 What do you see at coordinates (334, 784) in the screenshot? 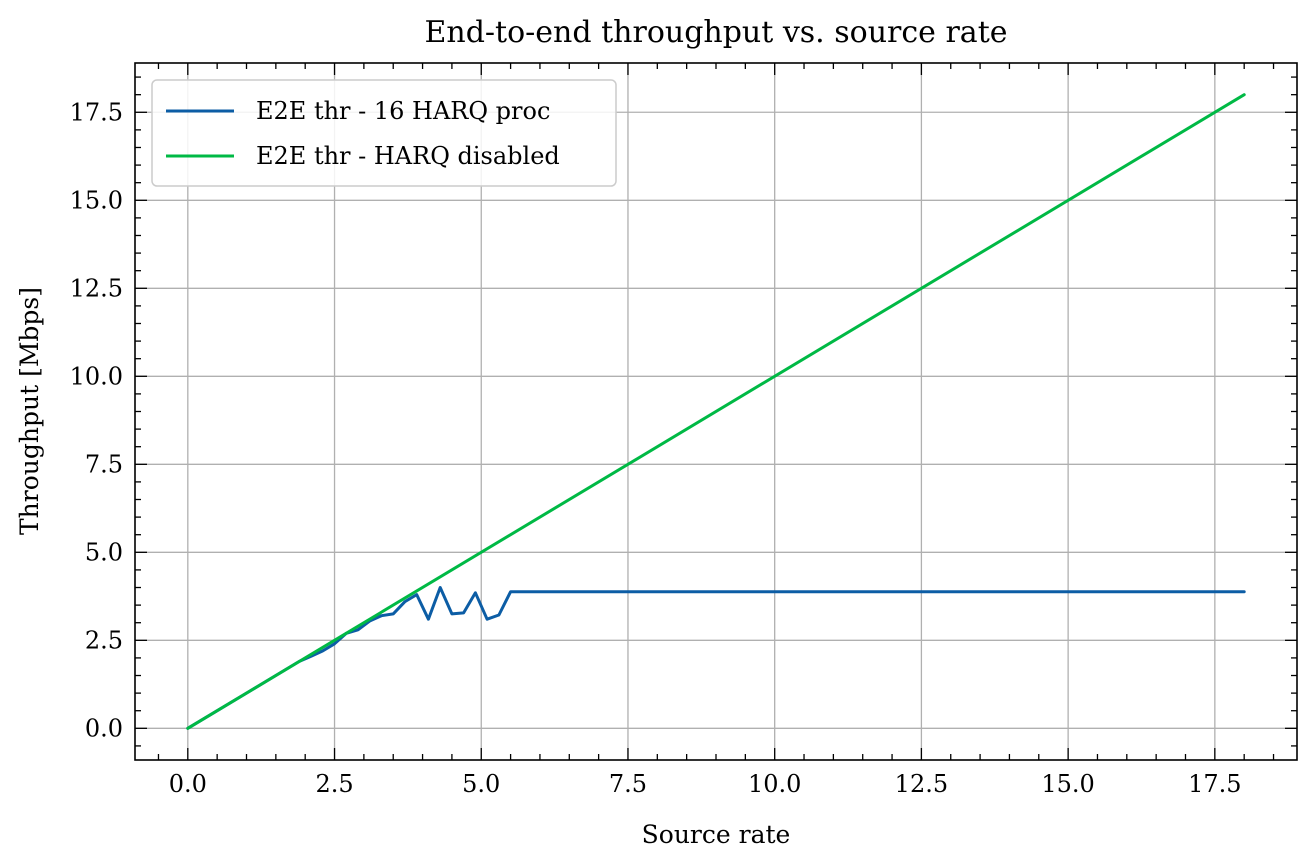
I see `x-tick-label-1: 2.5` at bounding box center [334, 784].